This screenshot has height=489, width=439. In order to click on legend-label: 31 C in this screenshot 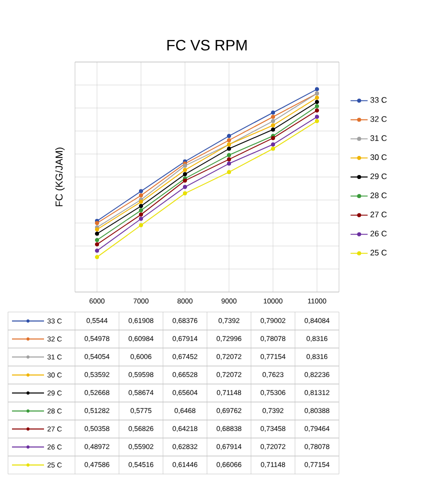, I will do `click(378, 138)`.